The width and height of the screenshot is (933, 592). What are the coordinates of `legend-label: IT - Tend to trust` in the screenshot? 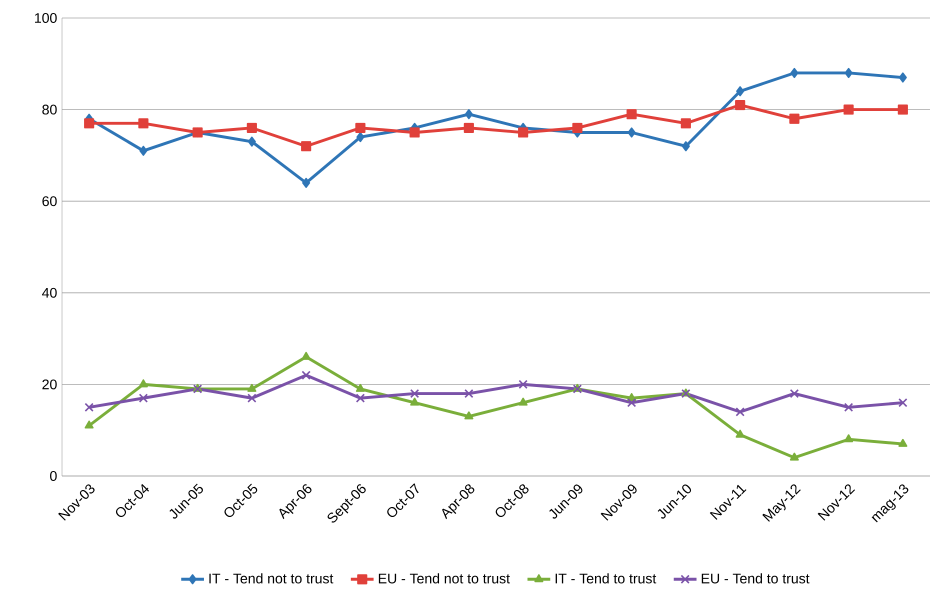 It's located at (606, 578).